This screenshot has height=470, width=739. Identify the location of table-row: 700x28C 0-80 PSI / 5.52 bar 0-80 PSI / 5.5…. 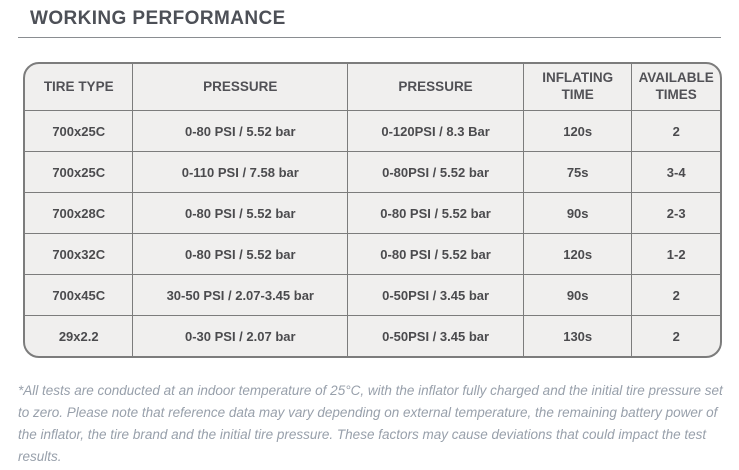
(372, 213).